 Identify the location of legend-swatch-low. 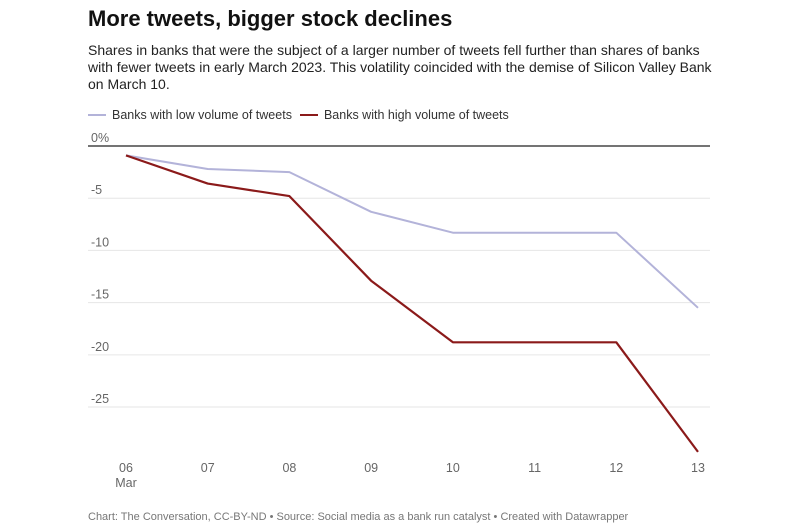
(97, 115).